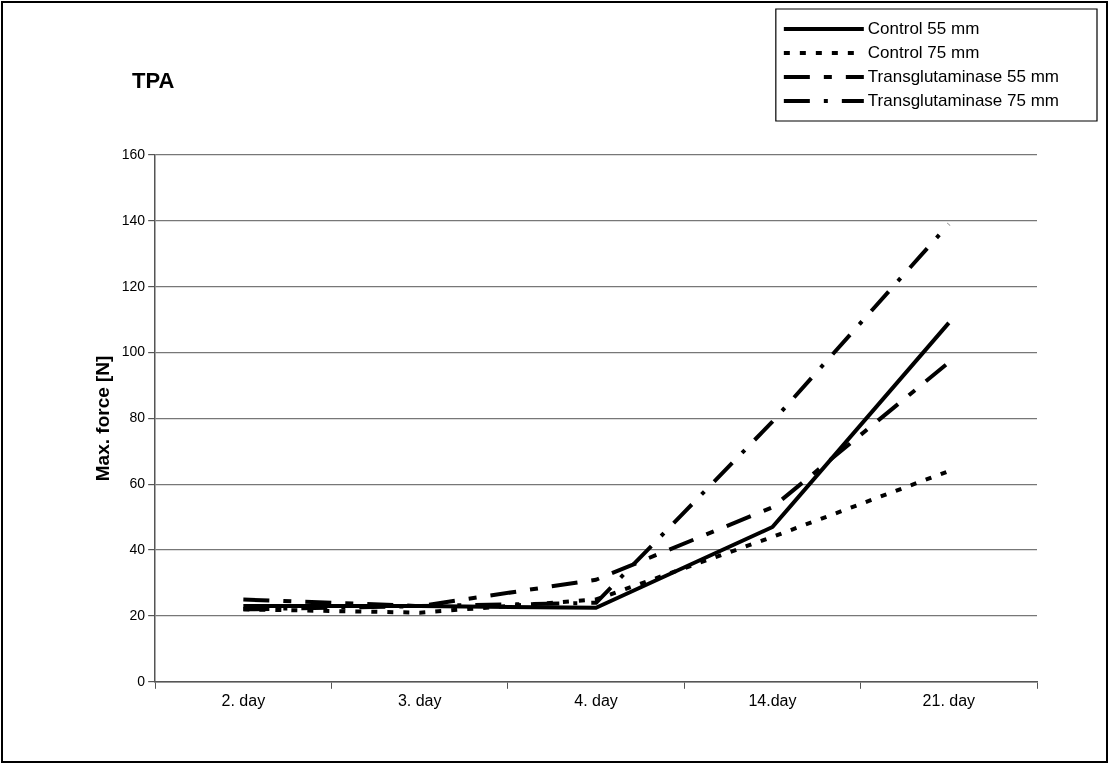  Describe the element at coordinates (141, 680) in the screenshot. I see `y-tick-label: 0` at that location.